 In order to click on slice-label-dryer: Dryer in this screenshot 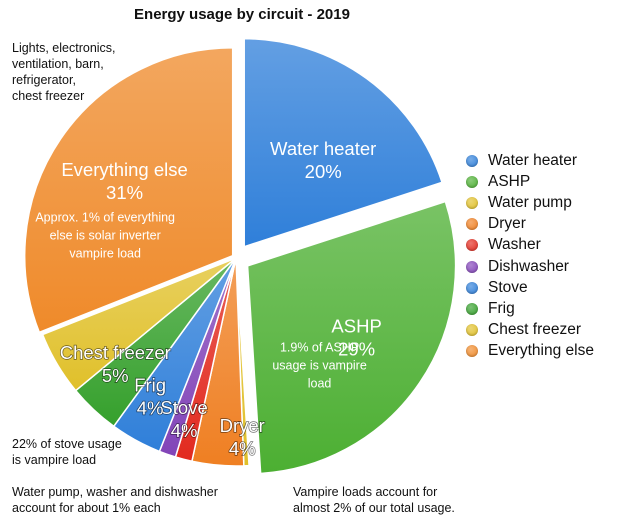, I will do `click(242, 425)`.